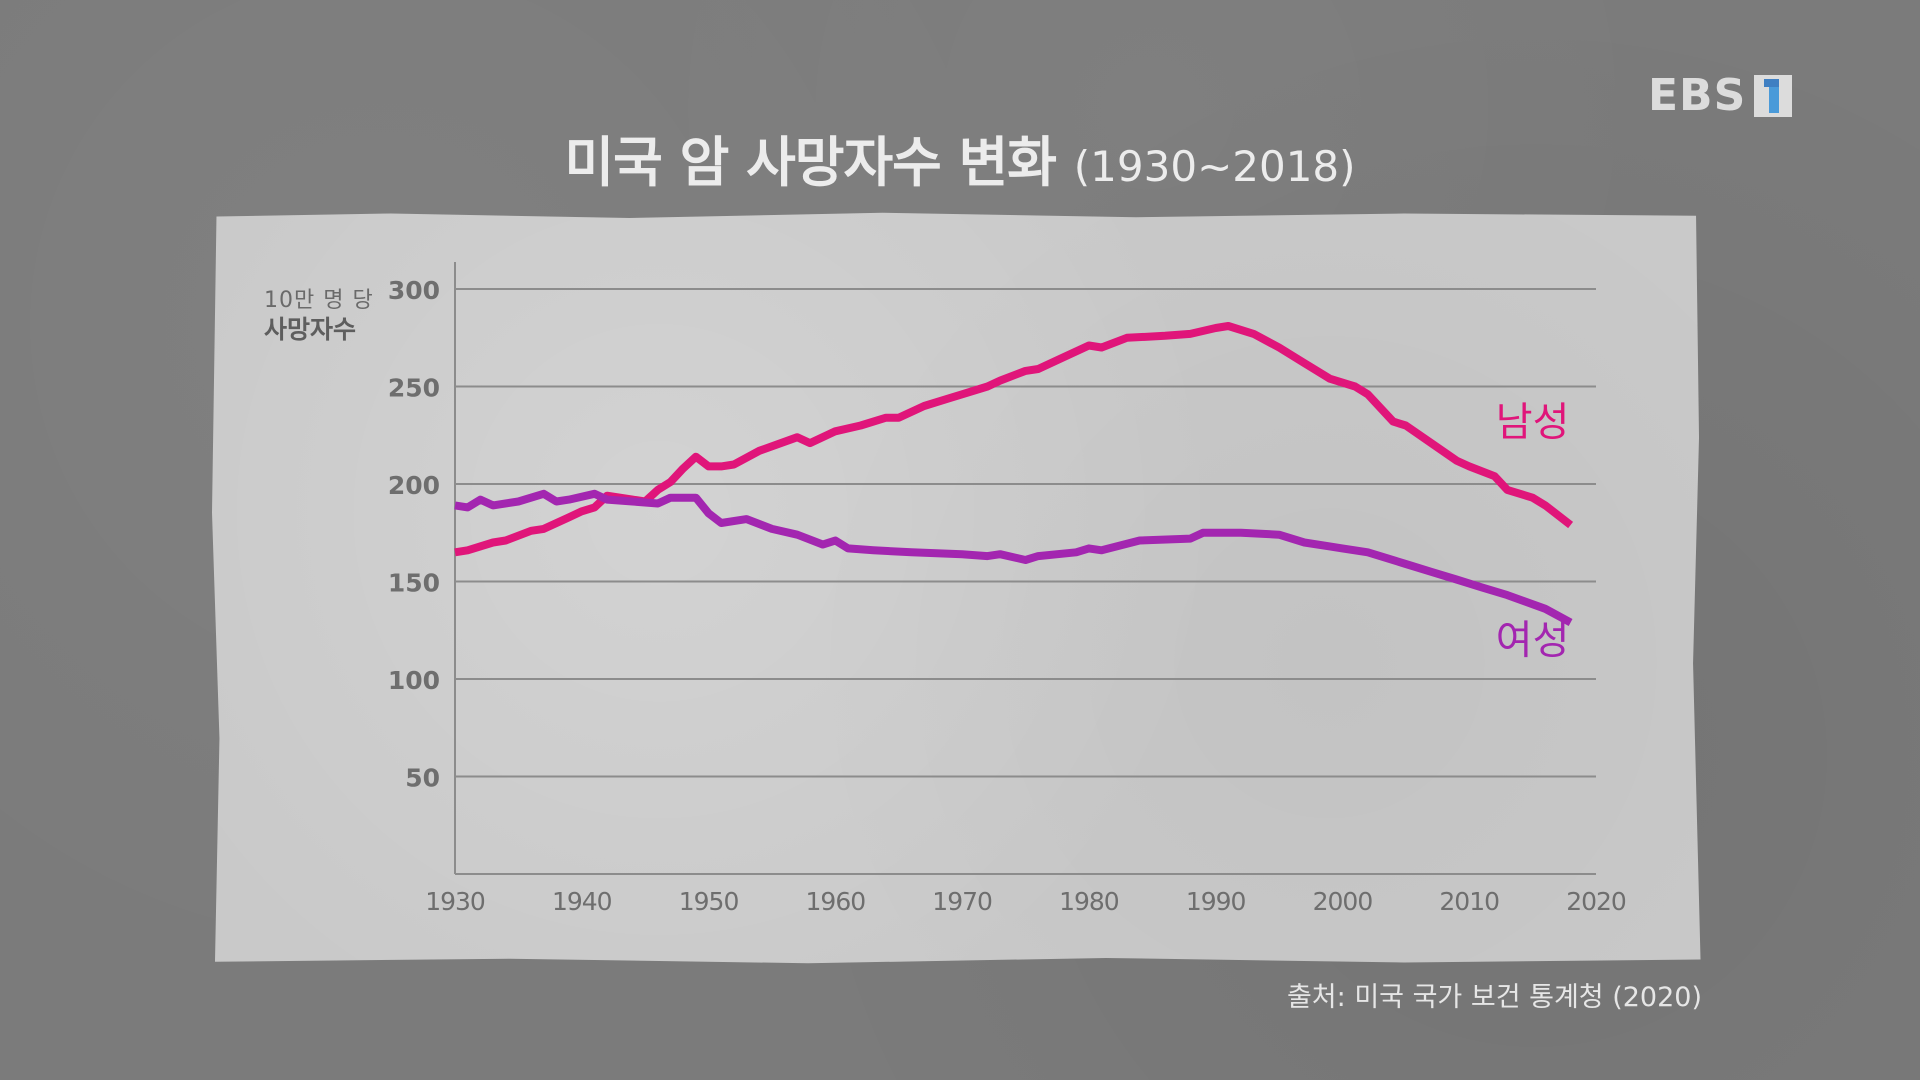  Describe the element at coordinates (1089, 901) in the screenshot. I see `x-tick-label: 1980` at that location.